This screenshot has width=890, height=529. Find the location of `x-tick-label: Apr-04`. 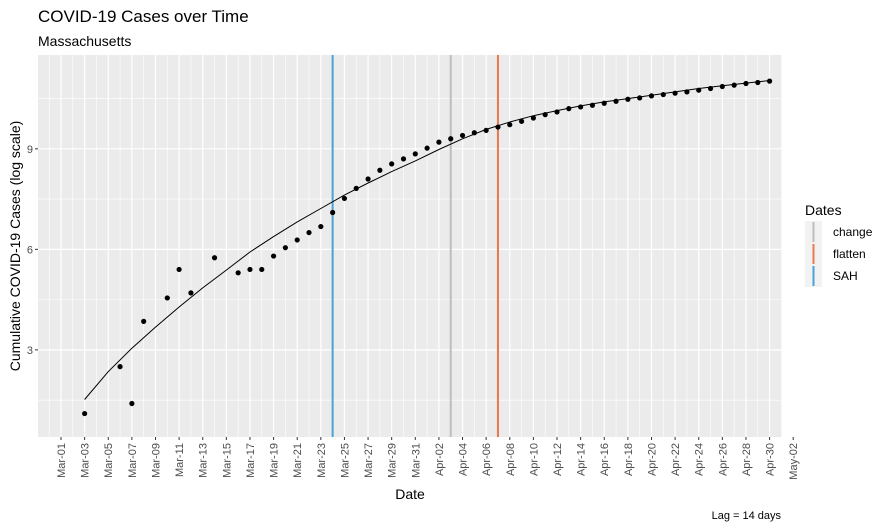

x-tick-label: Apr-04 is located at coordinates (464, 459).